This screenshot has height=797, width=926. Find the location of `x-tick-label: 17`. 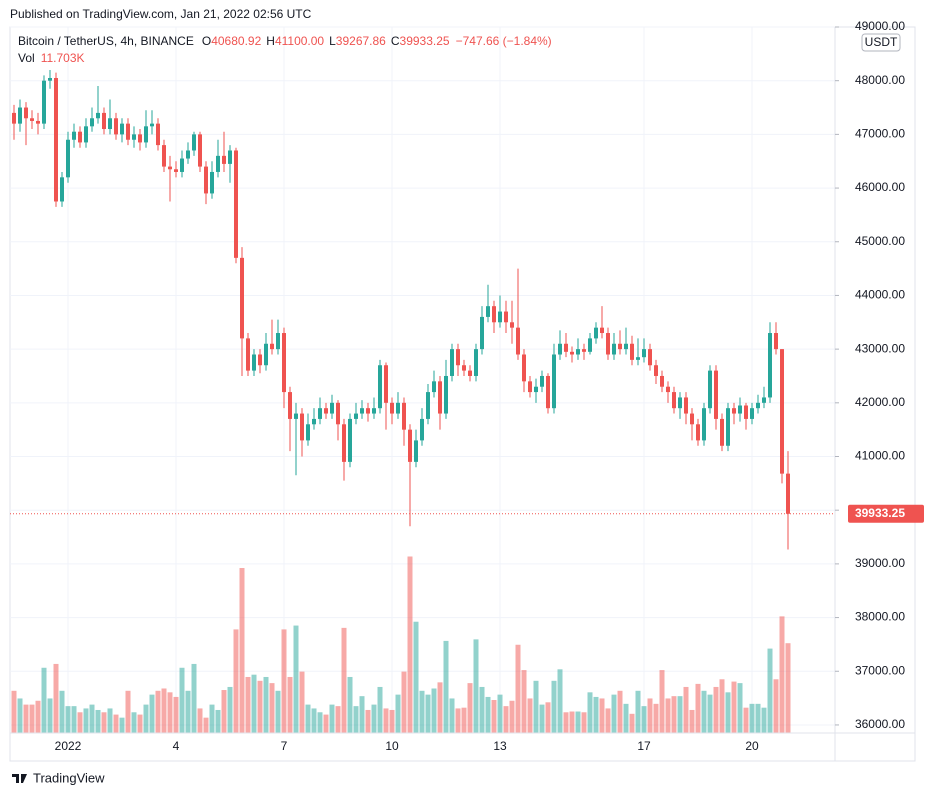

x-tick-label: 17 is located at coordinates (644, 746).